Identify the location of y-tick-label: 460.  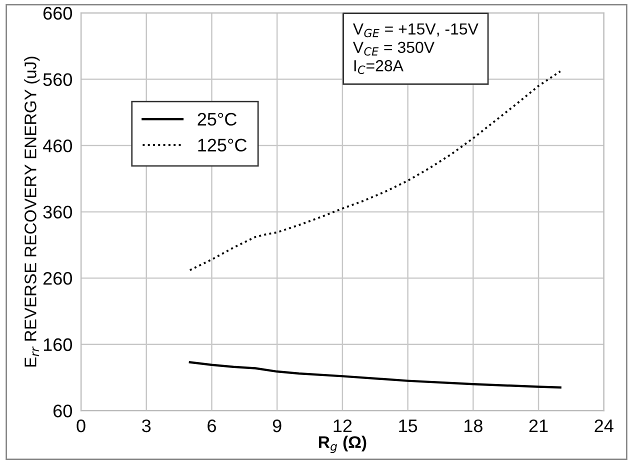
(57, 145).